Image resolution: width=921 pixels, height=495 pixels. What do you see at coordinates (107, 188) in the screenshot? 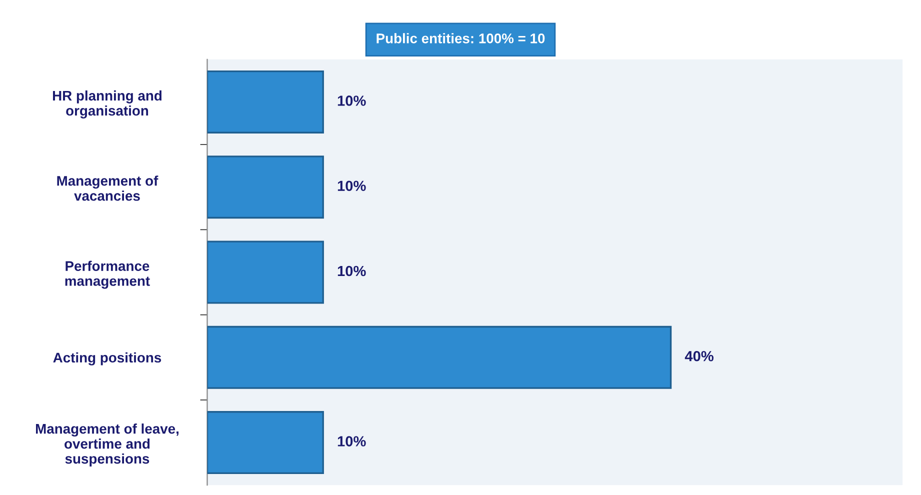
I see `y-tick-label: Management of vacancies` at bounding box center [107, 188].